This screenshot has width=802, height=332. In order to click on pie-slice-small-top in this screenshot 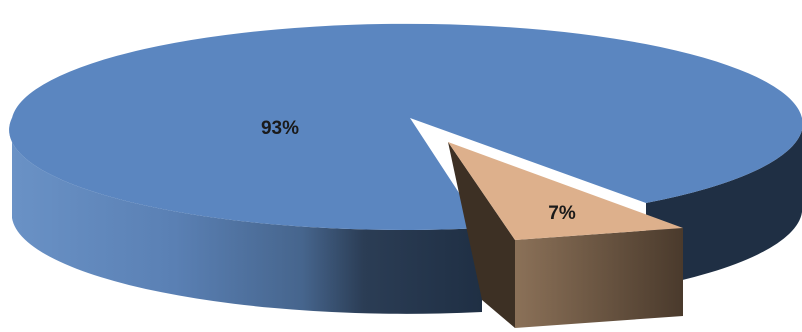, I will do `click(565, 191)`.